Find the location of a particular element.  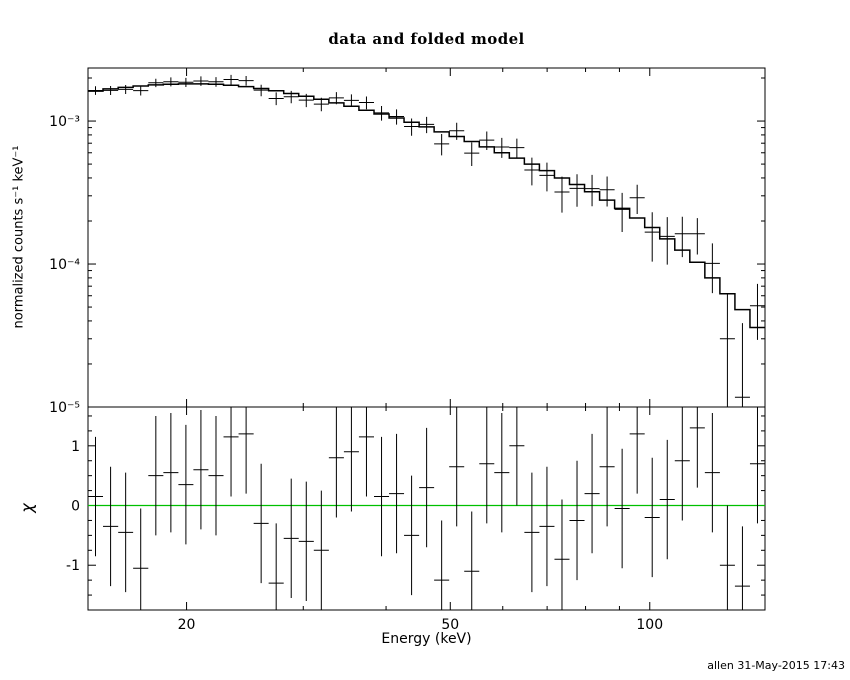

y-axis-label: normalized counts s⁻¹ keV⁻¹ is located at coordinates (19, 237).